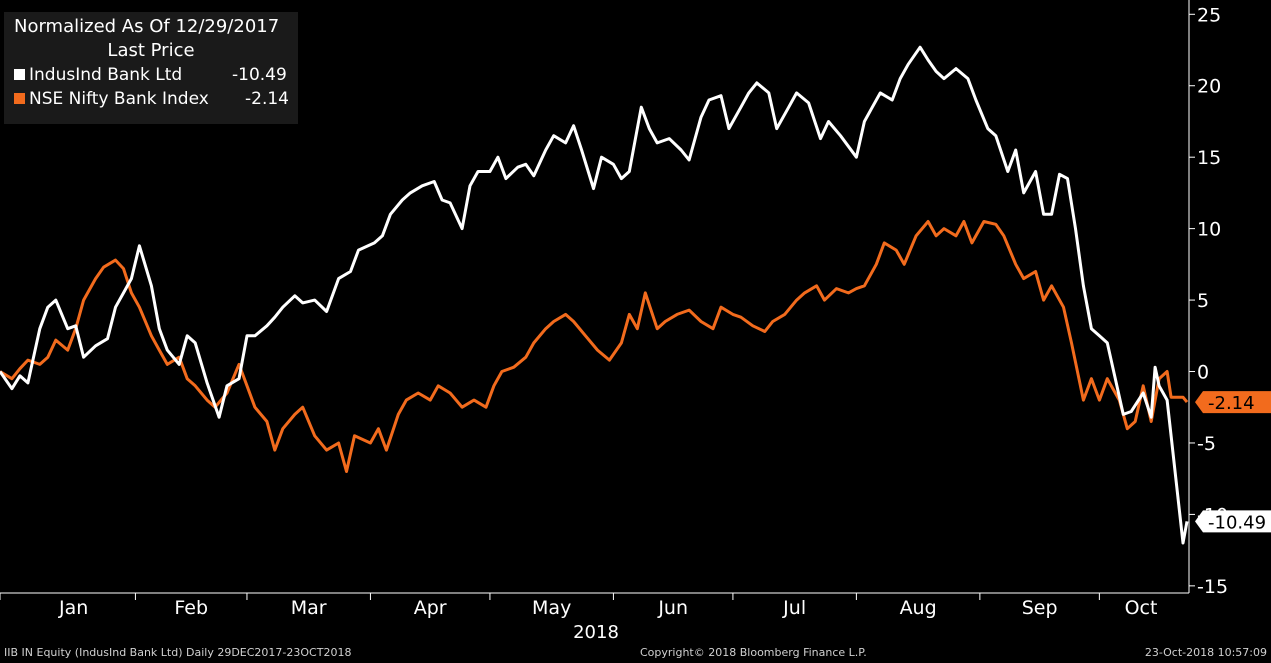  I want to click on legend-swatch-orange, so click(19, 98).